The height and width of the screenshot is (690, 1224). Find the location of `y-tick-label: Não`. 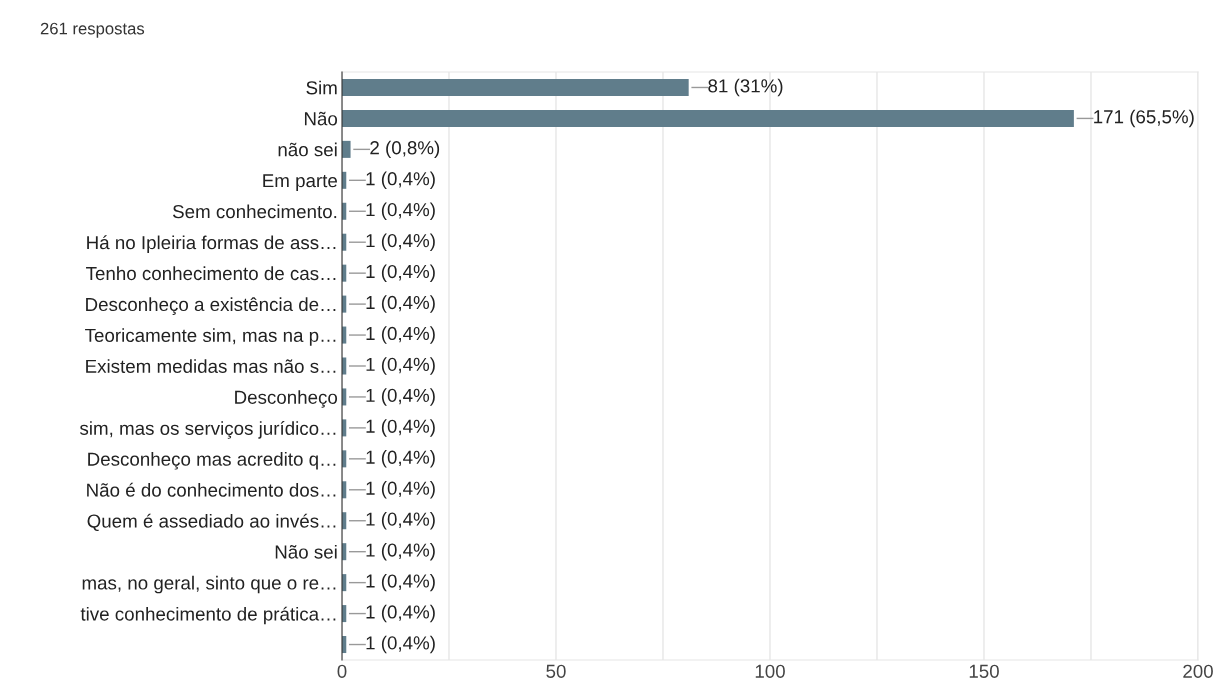

y-tick-label: Não is located at coordinates (321, 118).